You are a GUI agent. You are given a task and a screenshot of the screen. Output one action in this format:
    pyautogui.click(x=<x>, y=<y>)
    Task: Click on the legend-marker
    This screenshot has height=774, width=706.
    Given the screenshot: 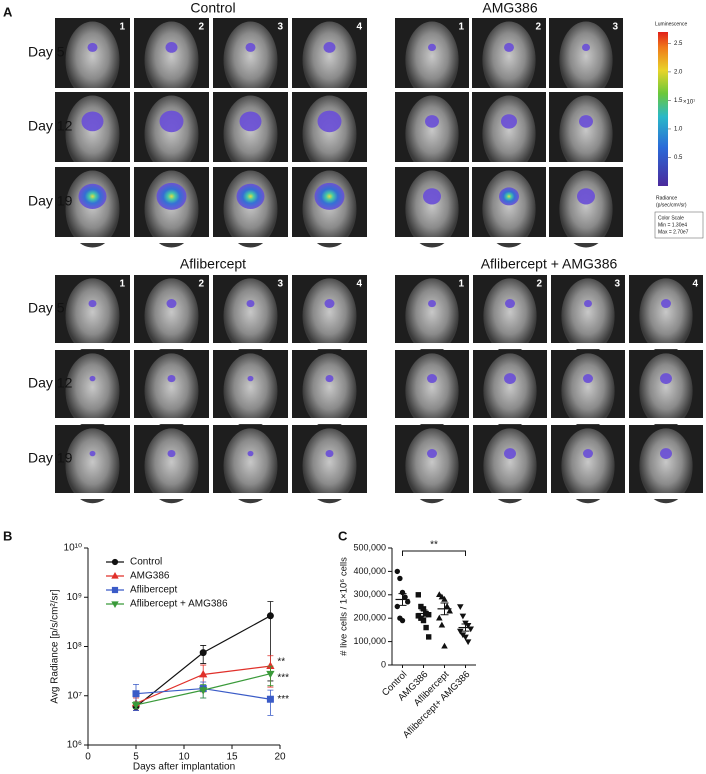 What is the action you would take?
    pyautogui.click(x=115, y=590)
    